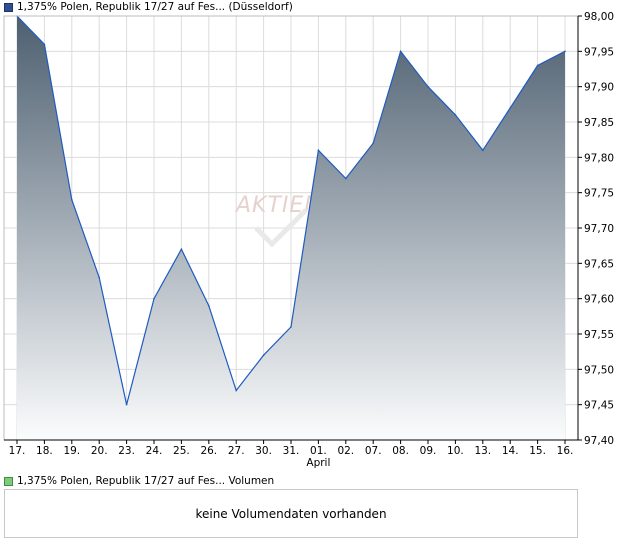  Describe the element at coordinates (599, 370) in the screenshot. I see `y-tick-label: 97,50` at that location.